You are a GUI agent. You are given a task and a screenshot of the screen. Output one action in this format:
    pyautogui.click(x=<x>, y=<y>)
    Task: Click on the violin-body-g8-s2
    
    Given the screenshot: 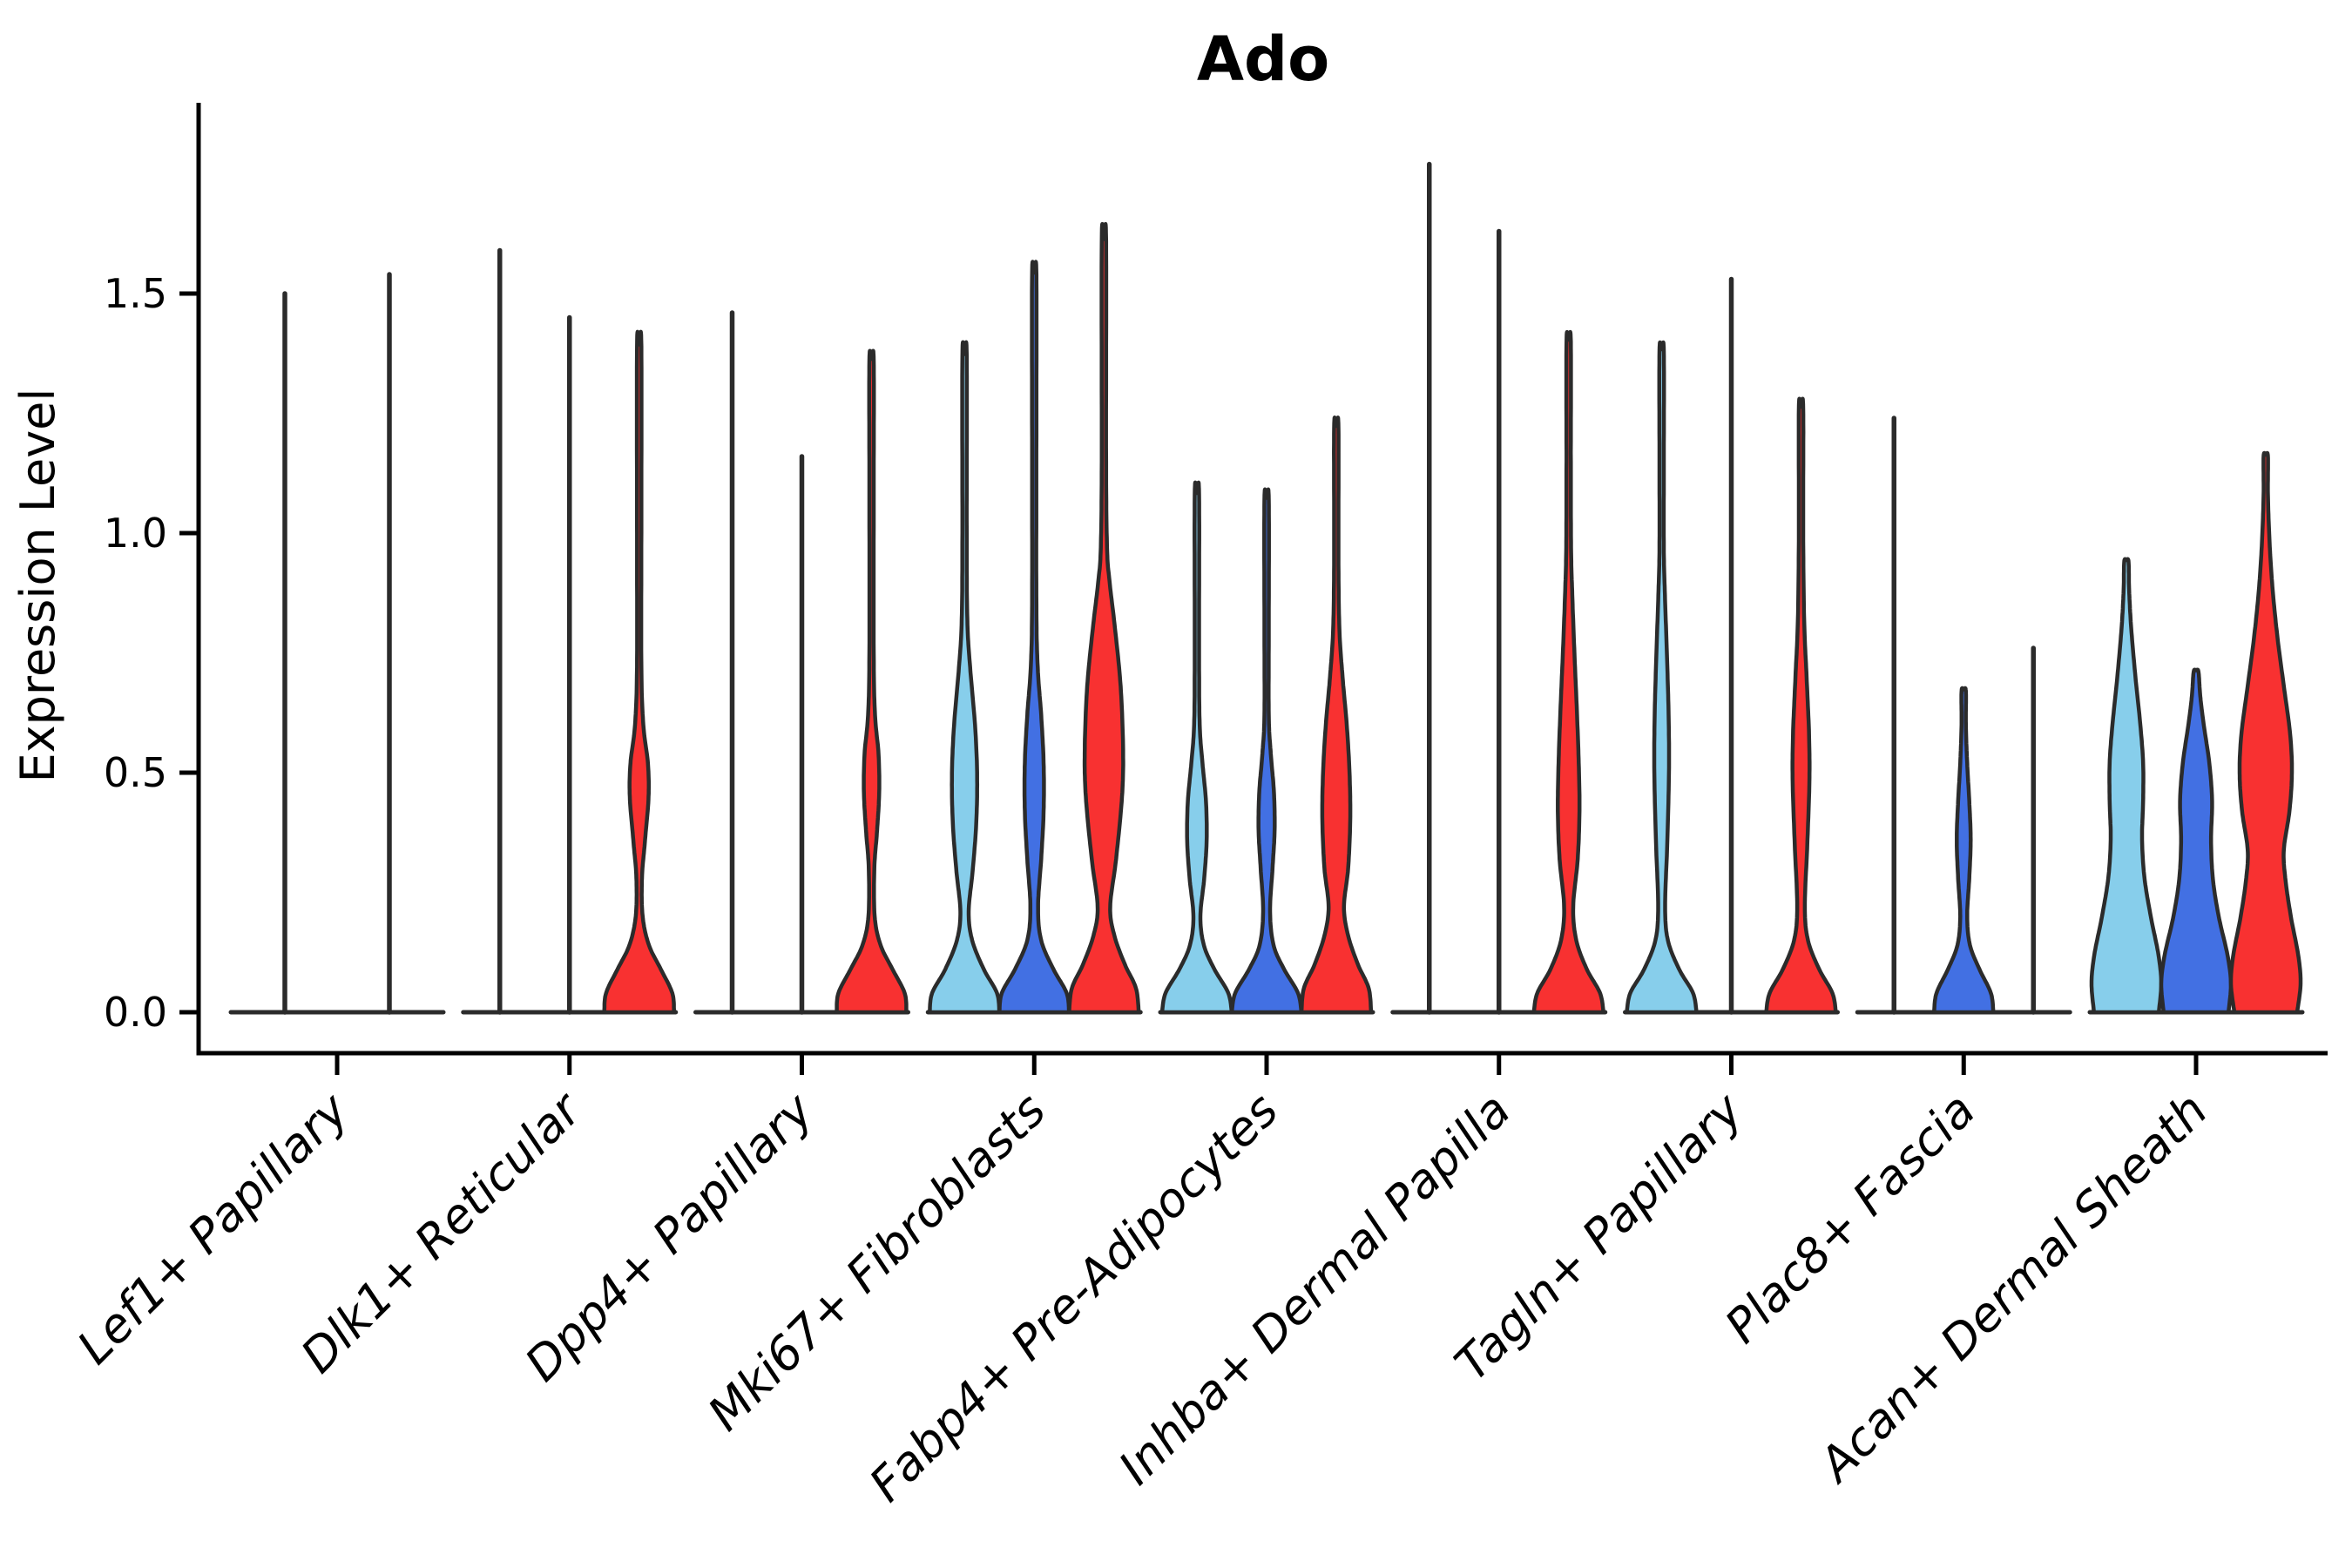 What is the action you would take?
    pyautogui.click(x=1964, y=850)
    